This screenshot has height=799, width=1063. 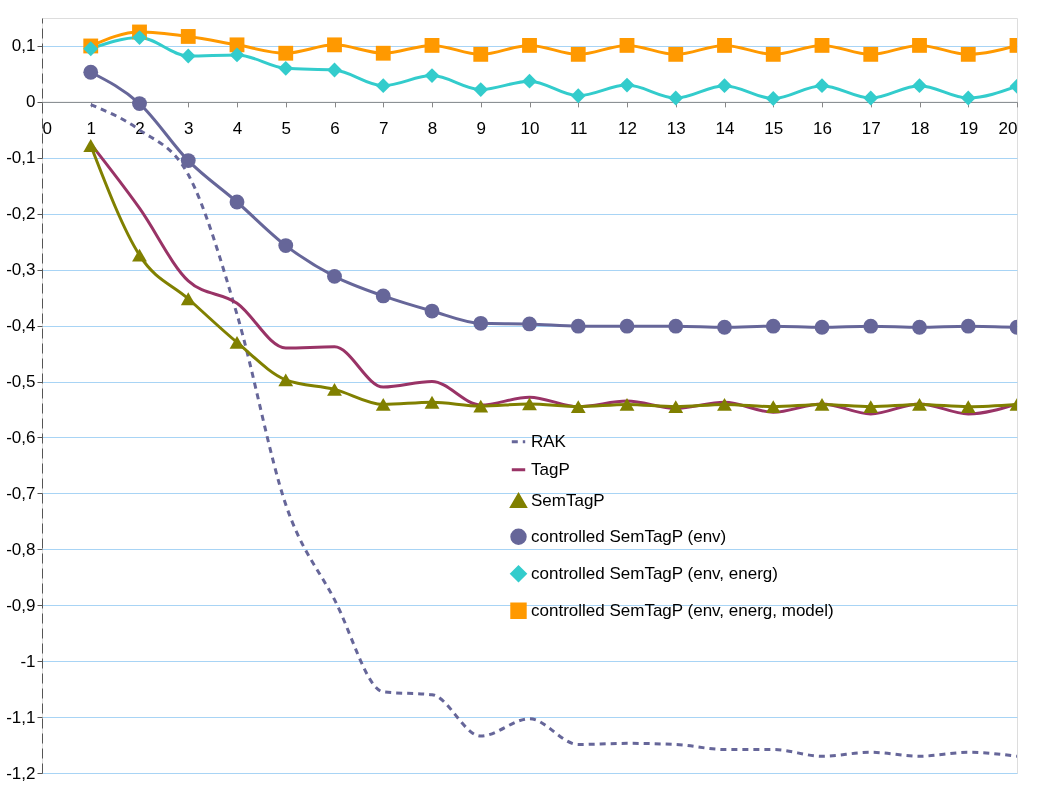 What do you see at coordinates (550, 469) in the screenshot?
I see `legend-label: TagP` at bounding box center [550, 469].